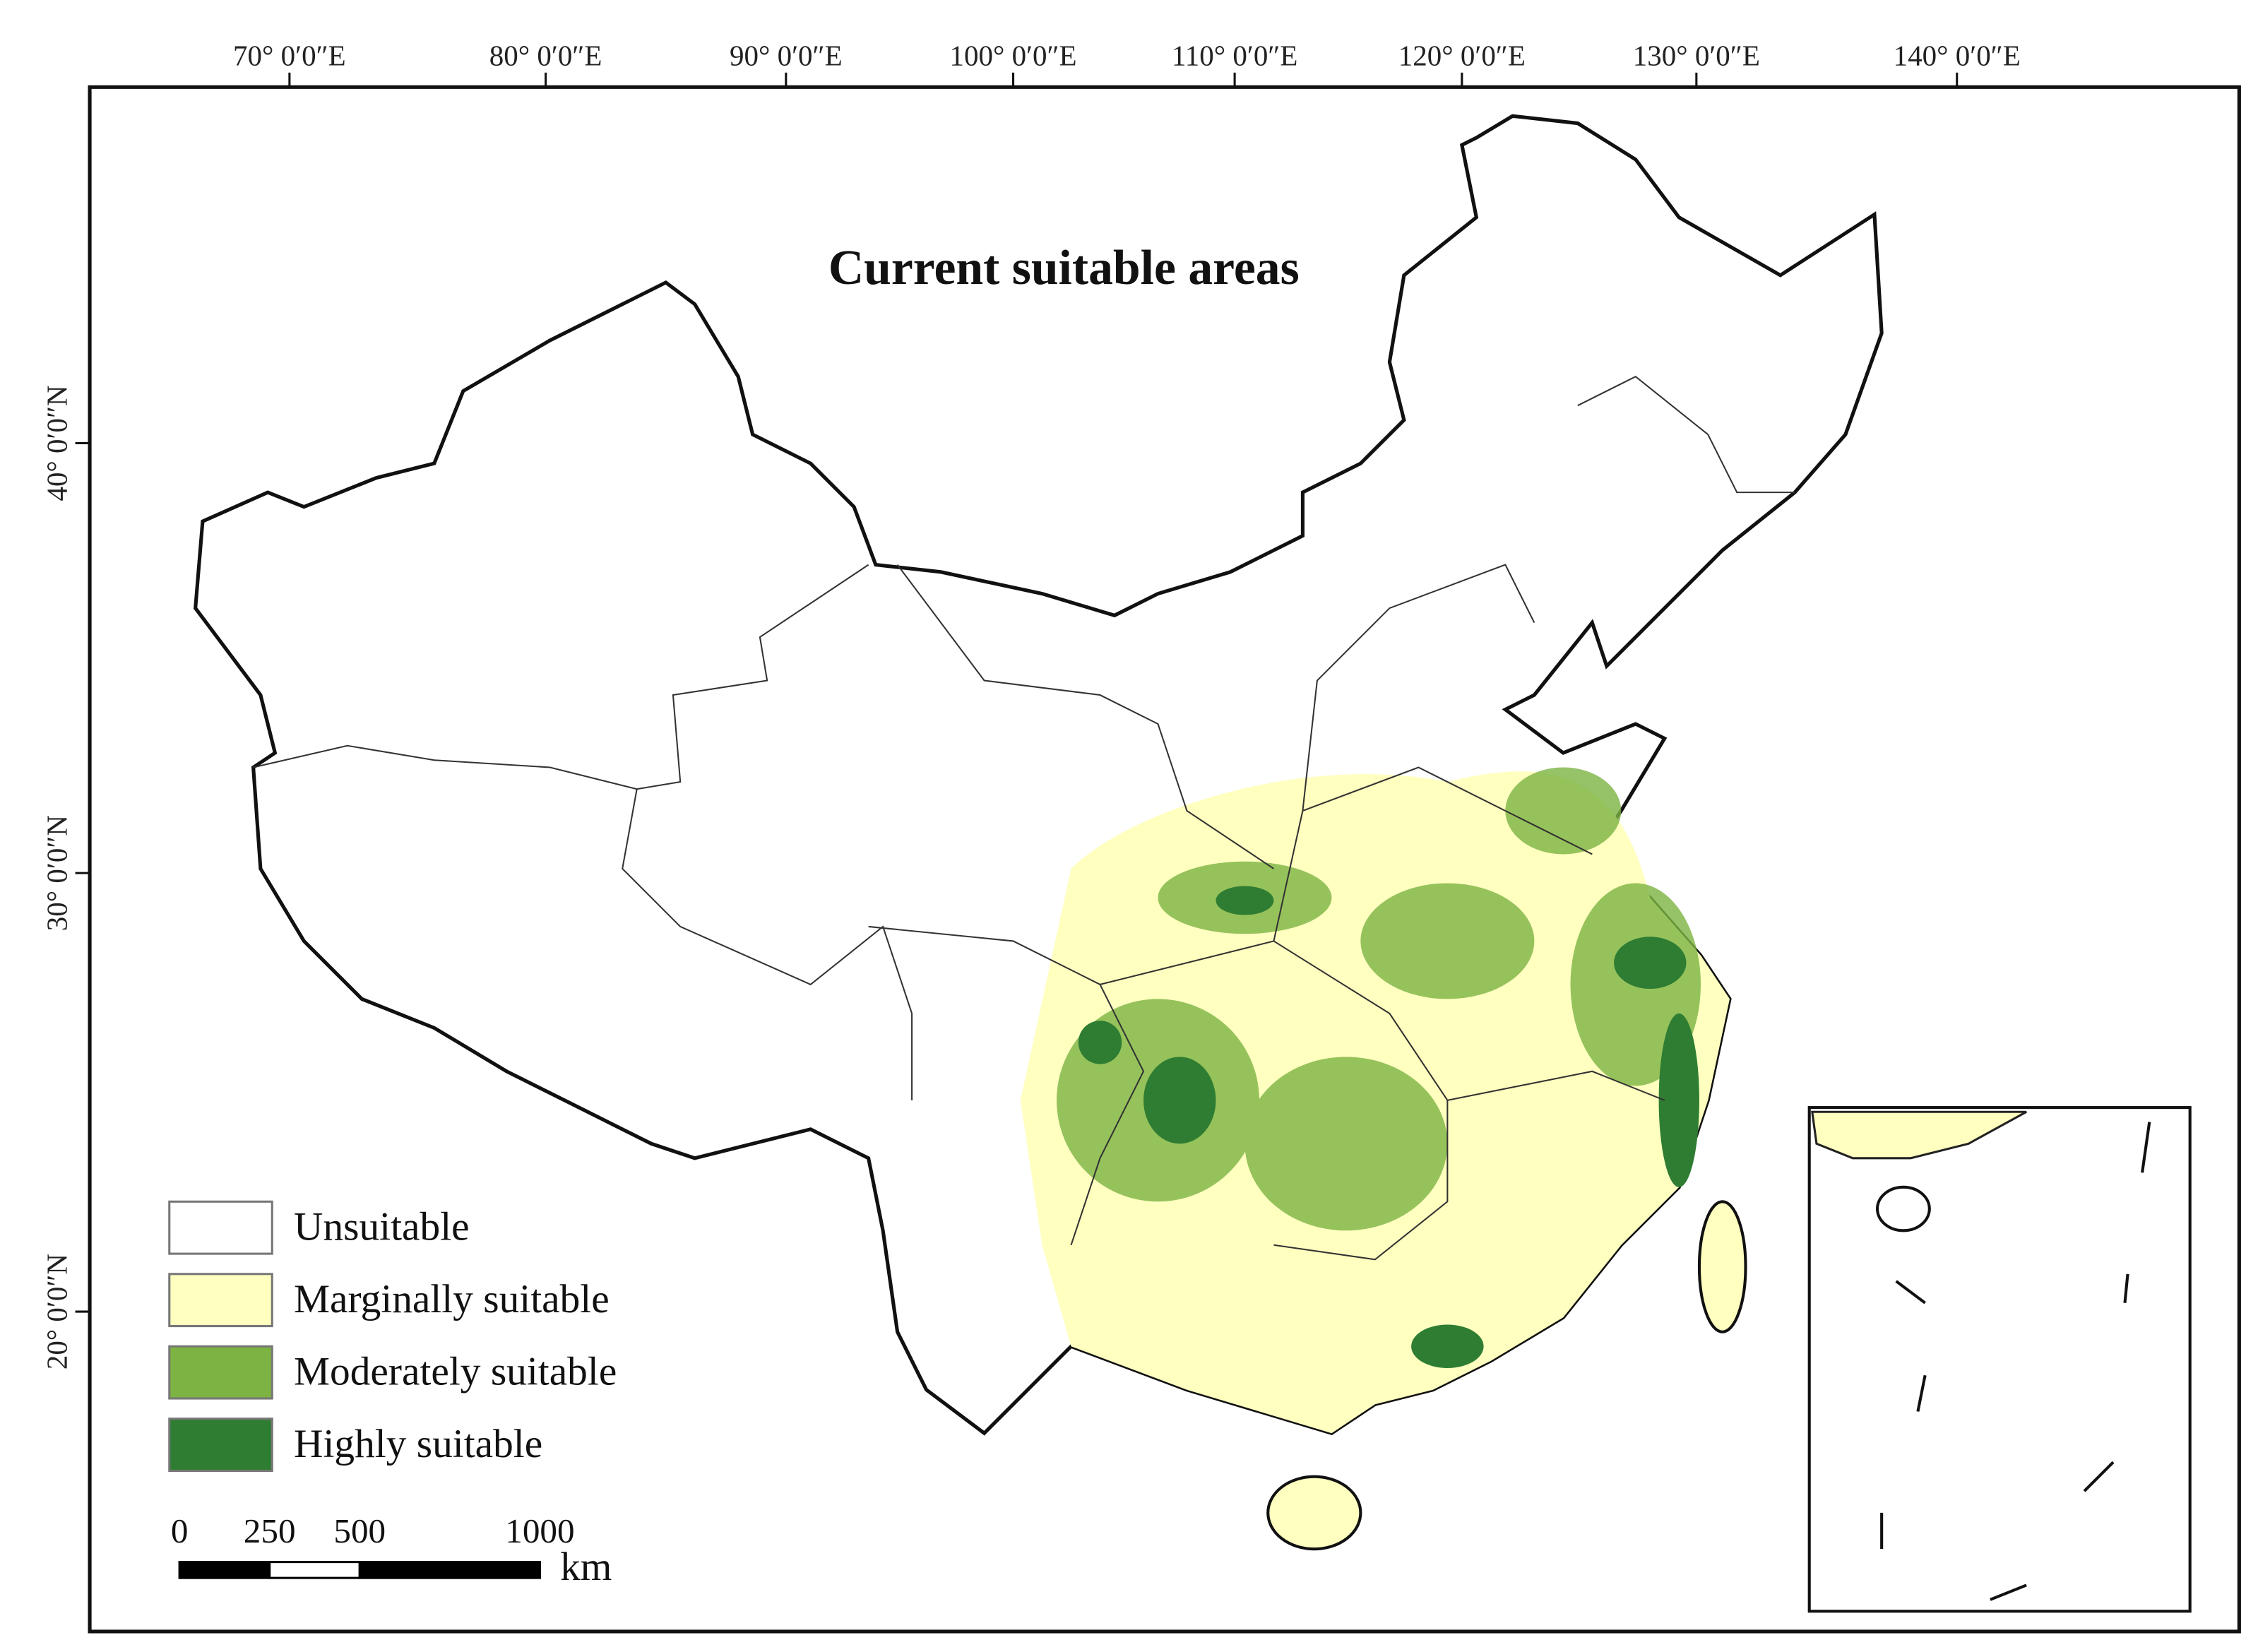  Describe the element at coordinates (1696, 56) in the screenshot. I see `longitude-label: 130° 0′0″E` at that location.